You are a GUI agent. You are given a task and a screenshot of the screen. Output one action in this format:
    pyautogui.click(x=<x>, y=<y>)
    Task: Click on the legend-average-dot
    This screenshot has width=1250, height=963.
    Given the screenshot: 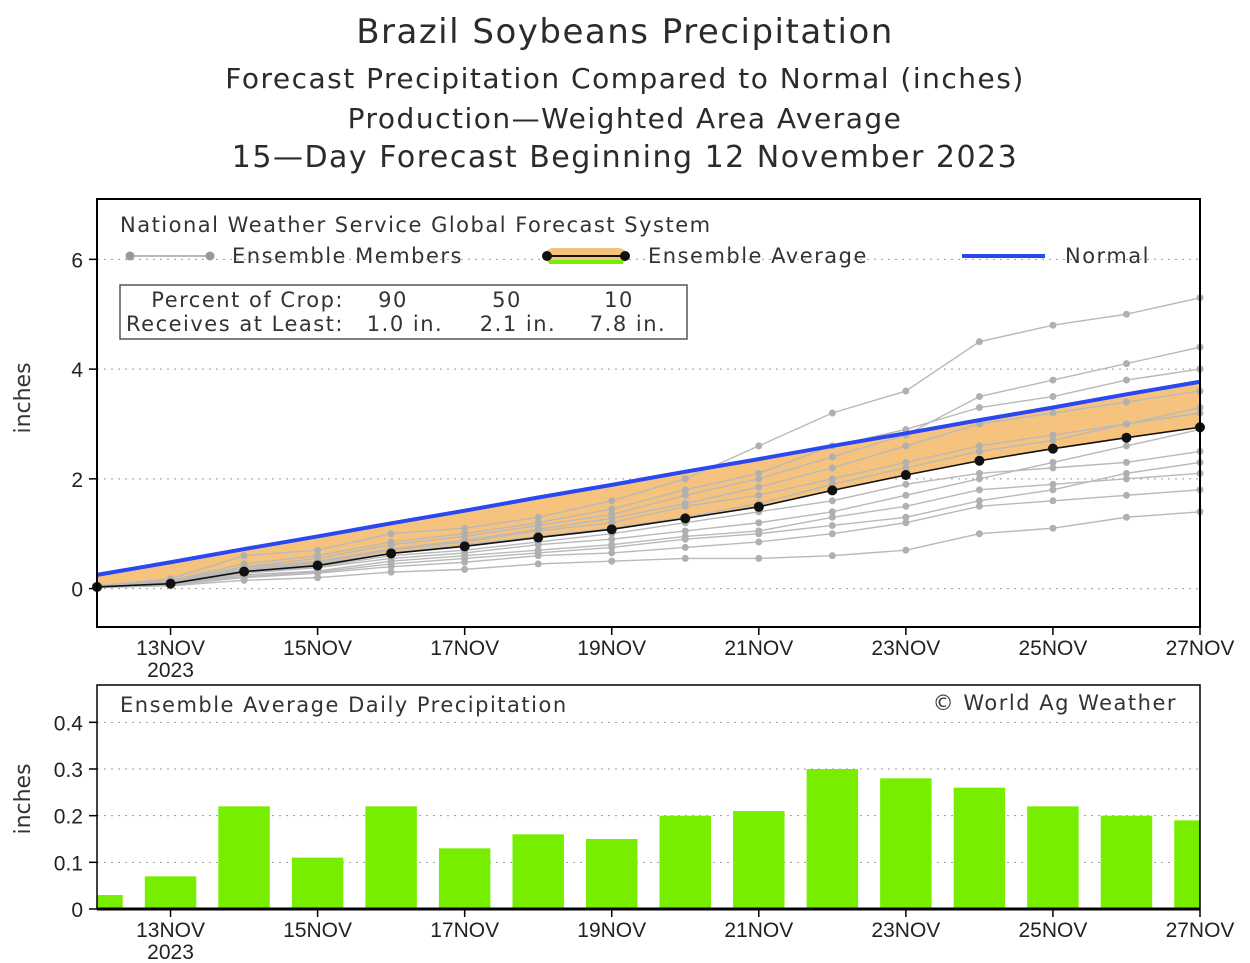 What is the action you would take?
    pyautogui.click(x=625, y=256)
    